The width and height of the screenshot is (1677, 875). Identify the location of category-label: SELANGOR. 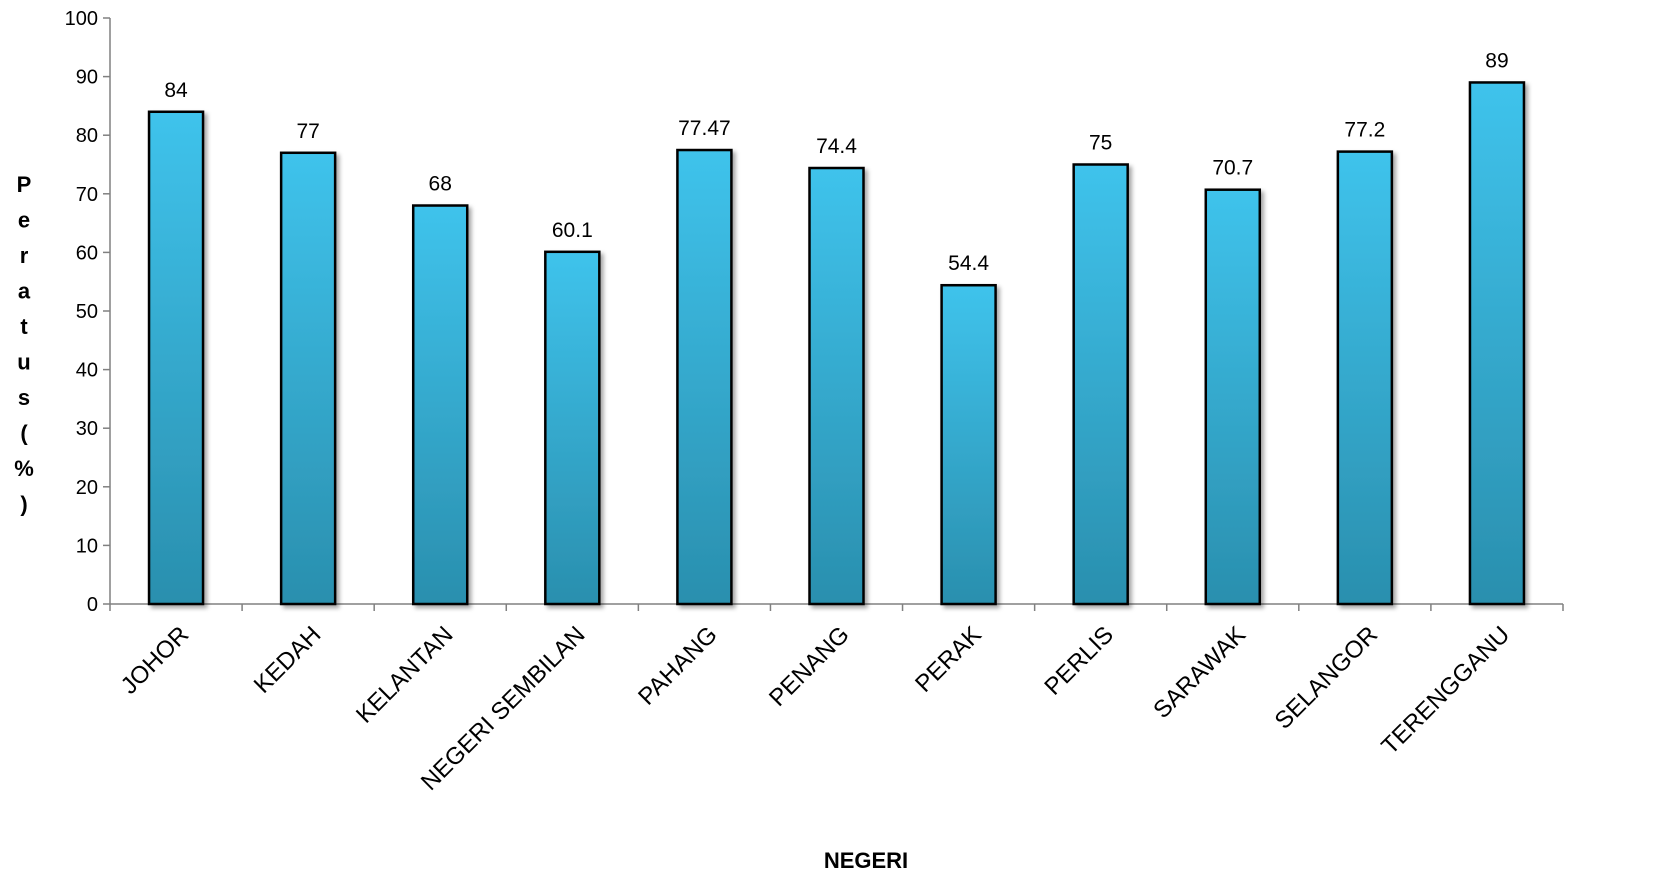
(1326, 677).